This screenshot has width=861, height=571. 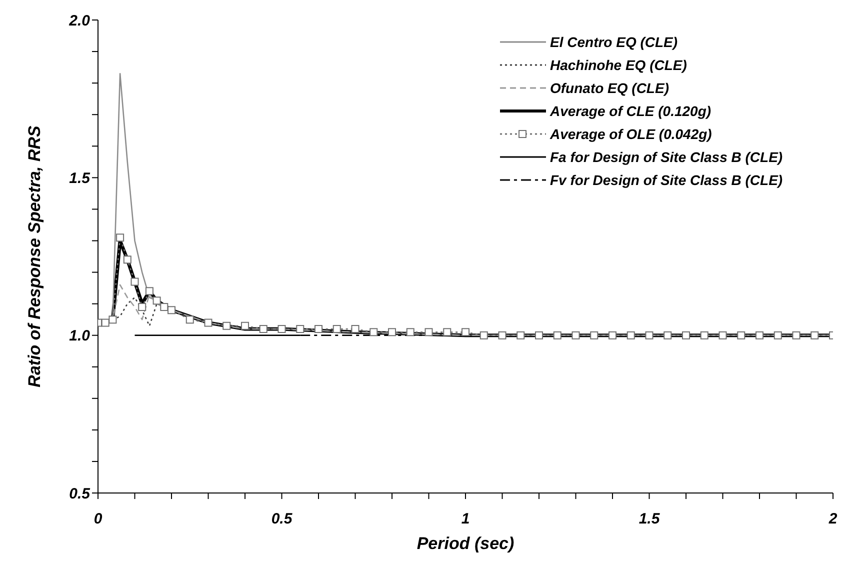 I want to click on legend-label: Ofunato EQ (CLE), so click(x=609, y=88).